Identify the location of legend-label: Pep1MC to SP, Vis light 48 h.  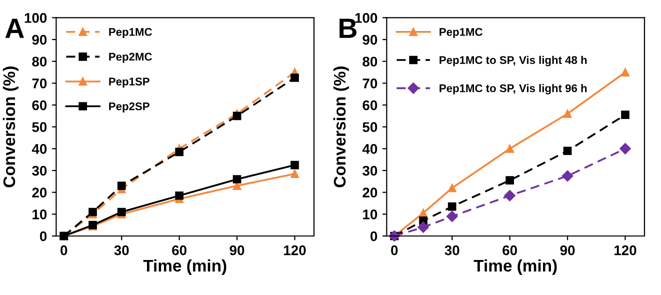
(513, 61).